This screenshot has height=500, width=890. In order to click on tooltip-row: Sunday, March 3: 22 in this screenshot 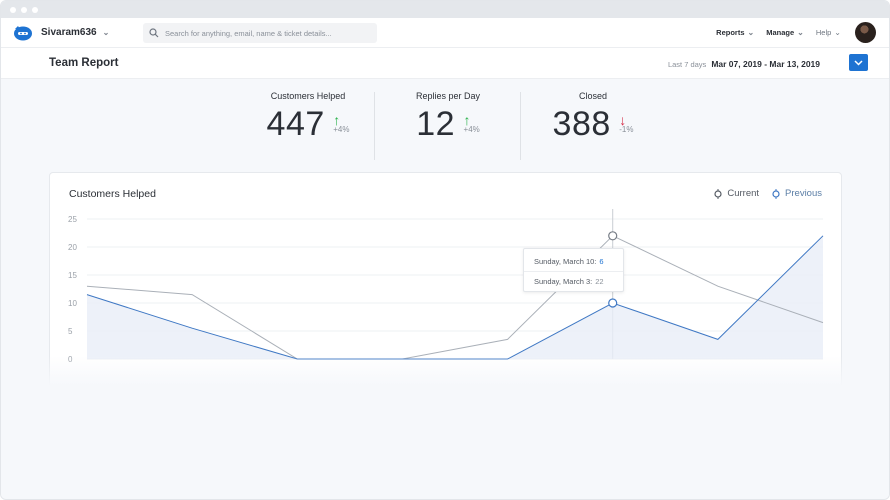, I will do `click(569, 281)`.